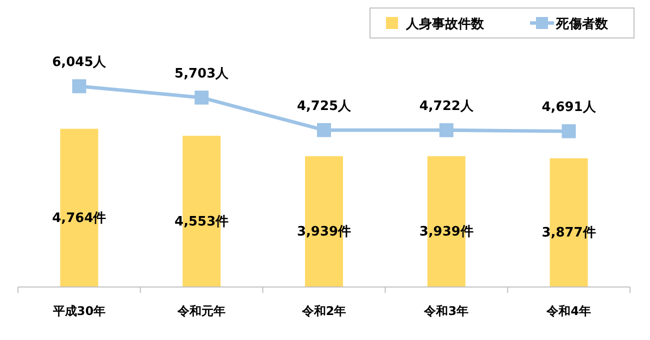  What do you see at coordinates (569, 108) in the screenshot?
I see `data-label: 4,691人` at bounding box center [569, 108].